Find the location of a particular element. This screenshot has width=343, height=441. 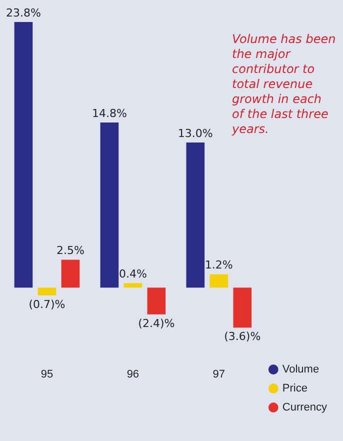

x-tick-label: 97 is located at coordinates (219, 374).